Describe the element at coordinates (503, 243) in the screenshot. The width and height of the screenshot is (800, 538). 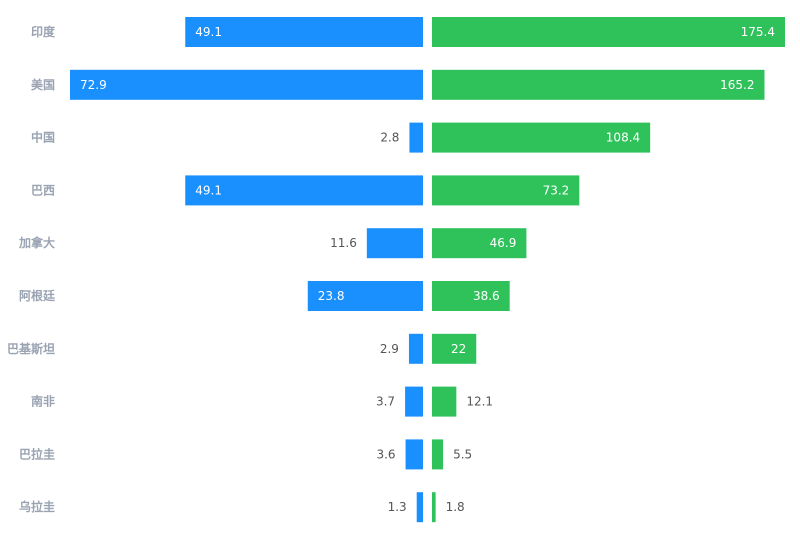
I see `right-value-label: 46.9` at that location.